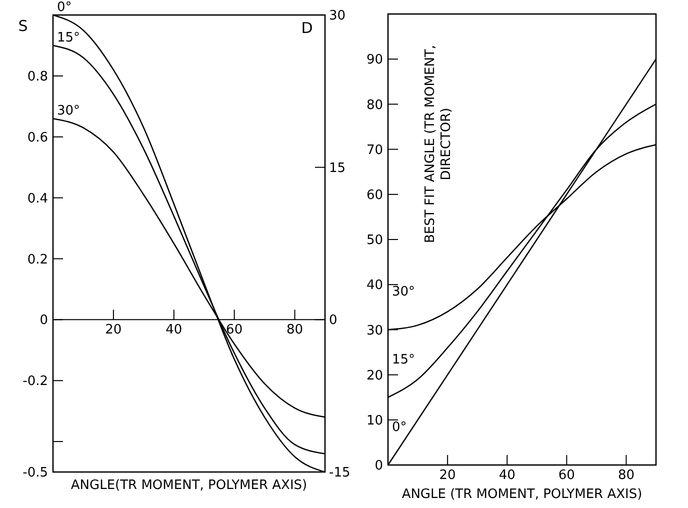  What do you see at coordinates (337, 168) in the screenshot?
I see `y2-tick-label: 15` at bounding box center [337, 168].